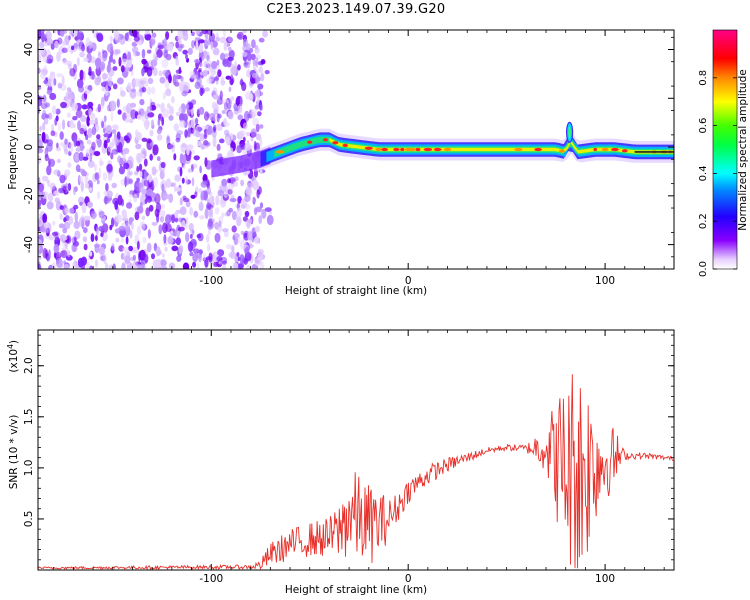  Describe the element at coordinates (13, 149) in the screenshot. I see `spectrogram-ylabel: Frequency (Hz)` at that location.